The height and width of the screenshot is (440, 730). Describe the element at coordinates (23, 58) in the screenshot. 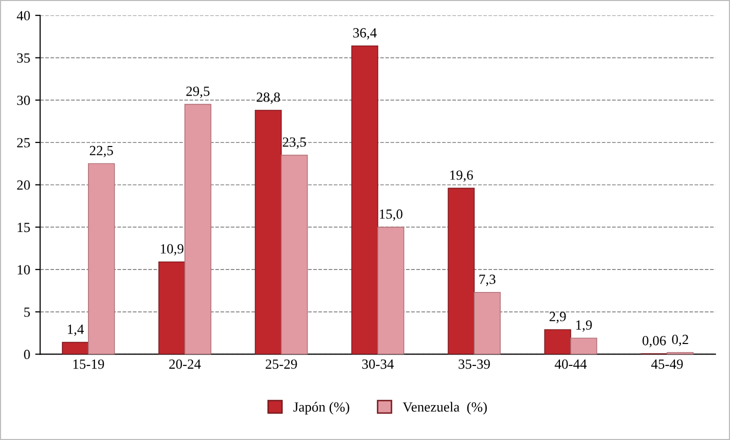

I see `y-tick-label: 35` at that location.